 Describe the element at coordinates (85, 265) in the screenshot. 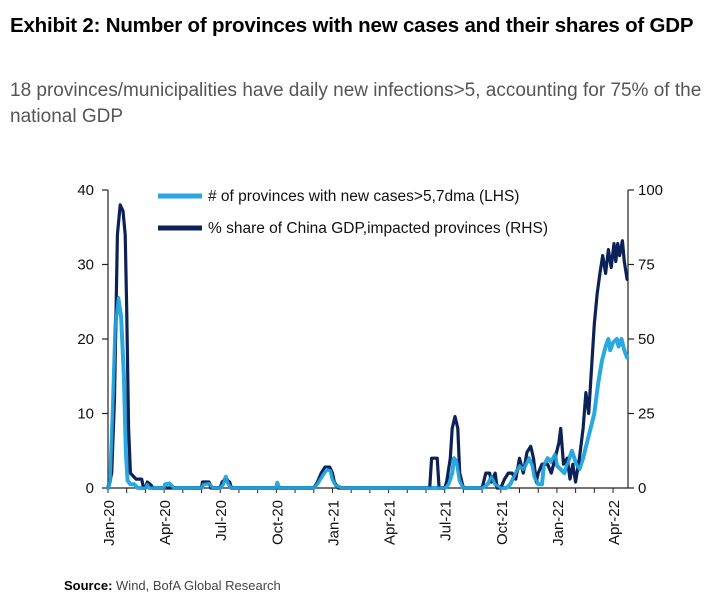

I see `y-left-tick-label: 30` at that location.